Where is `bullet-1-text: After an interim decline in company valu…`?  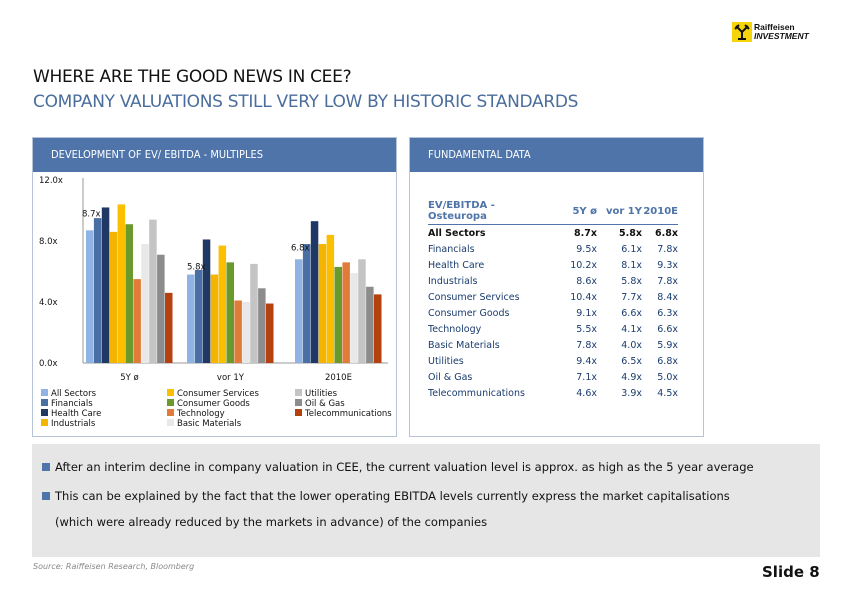 bullet-1-text: After an interim decline in company valu… is located at coordinates (404, 467).